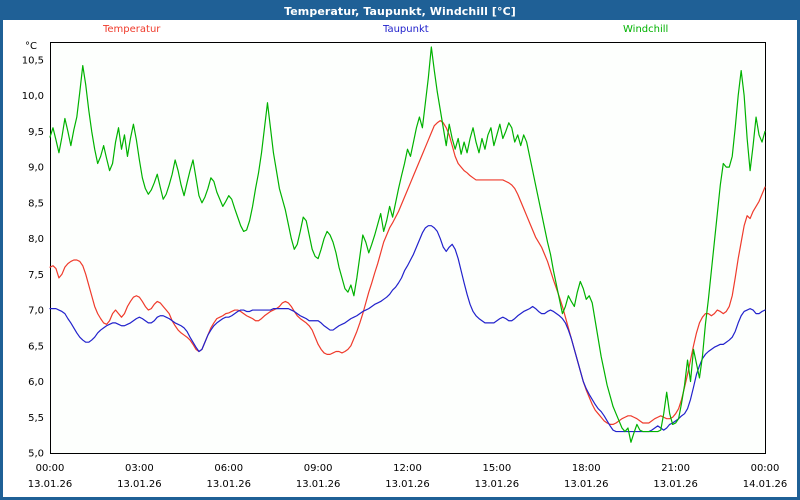 This screenshot has width=800, height=500. What do you see at coordinates (36, 168) in the screenshot?
I see `y-tick-label: 9,0` at bounding box center [36, 168].